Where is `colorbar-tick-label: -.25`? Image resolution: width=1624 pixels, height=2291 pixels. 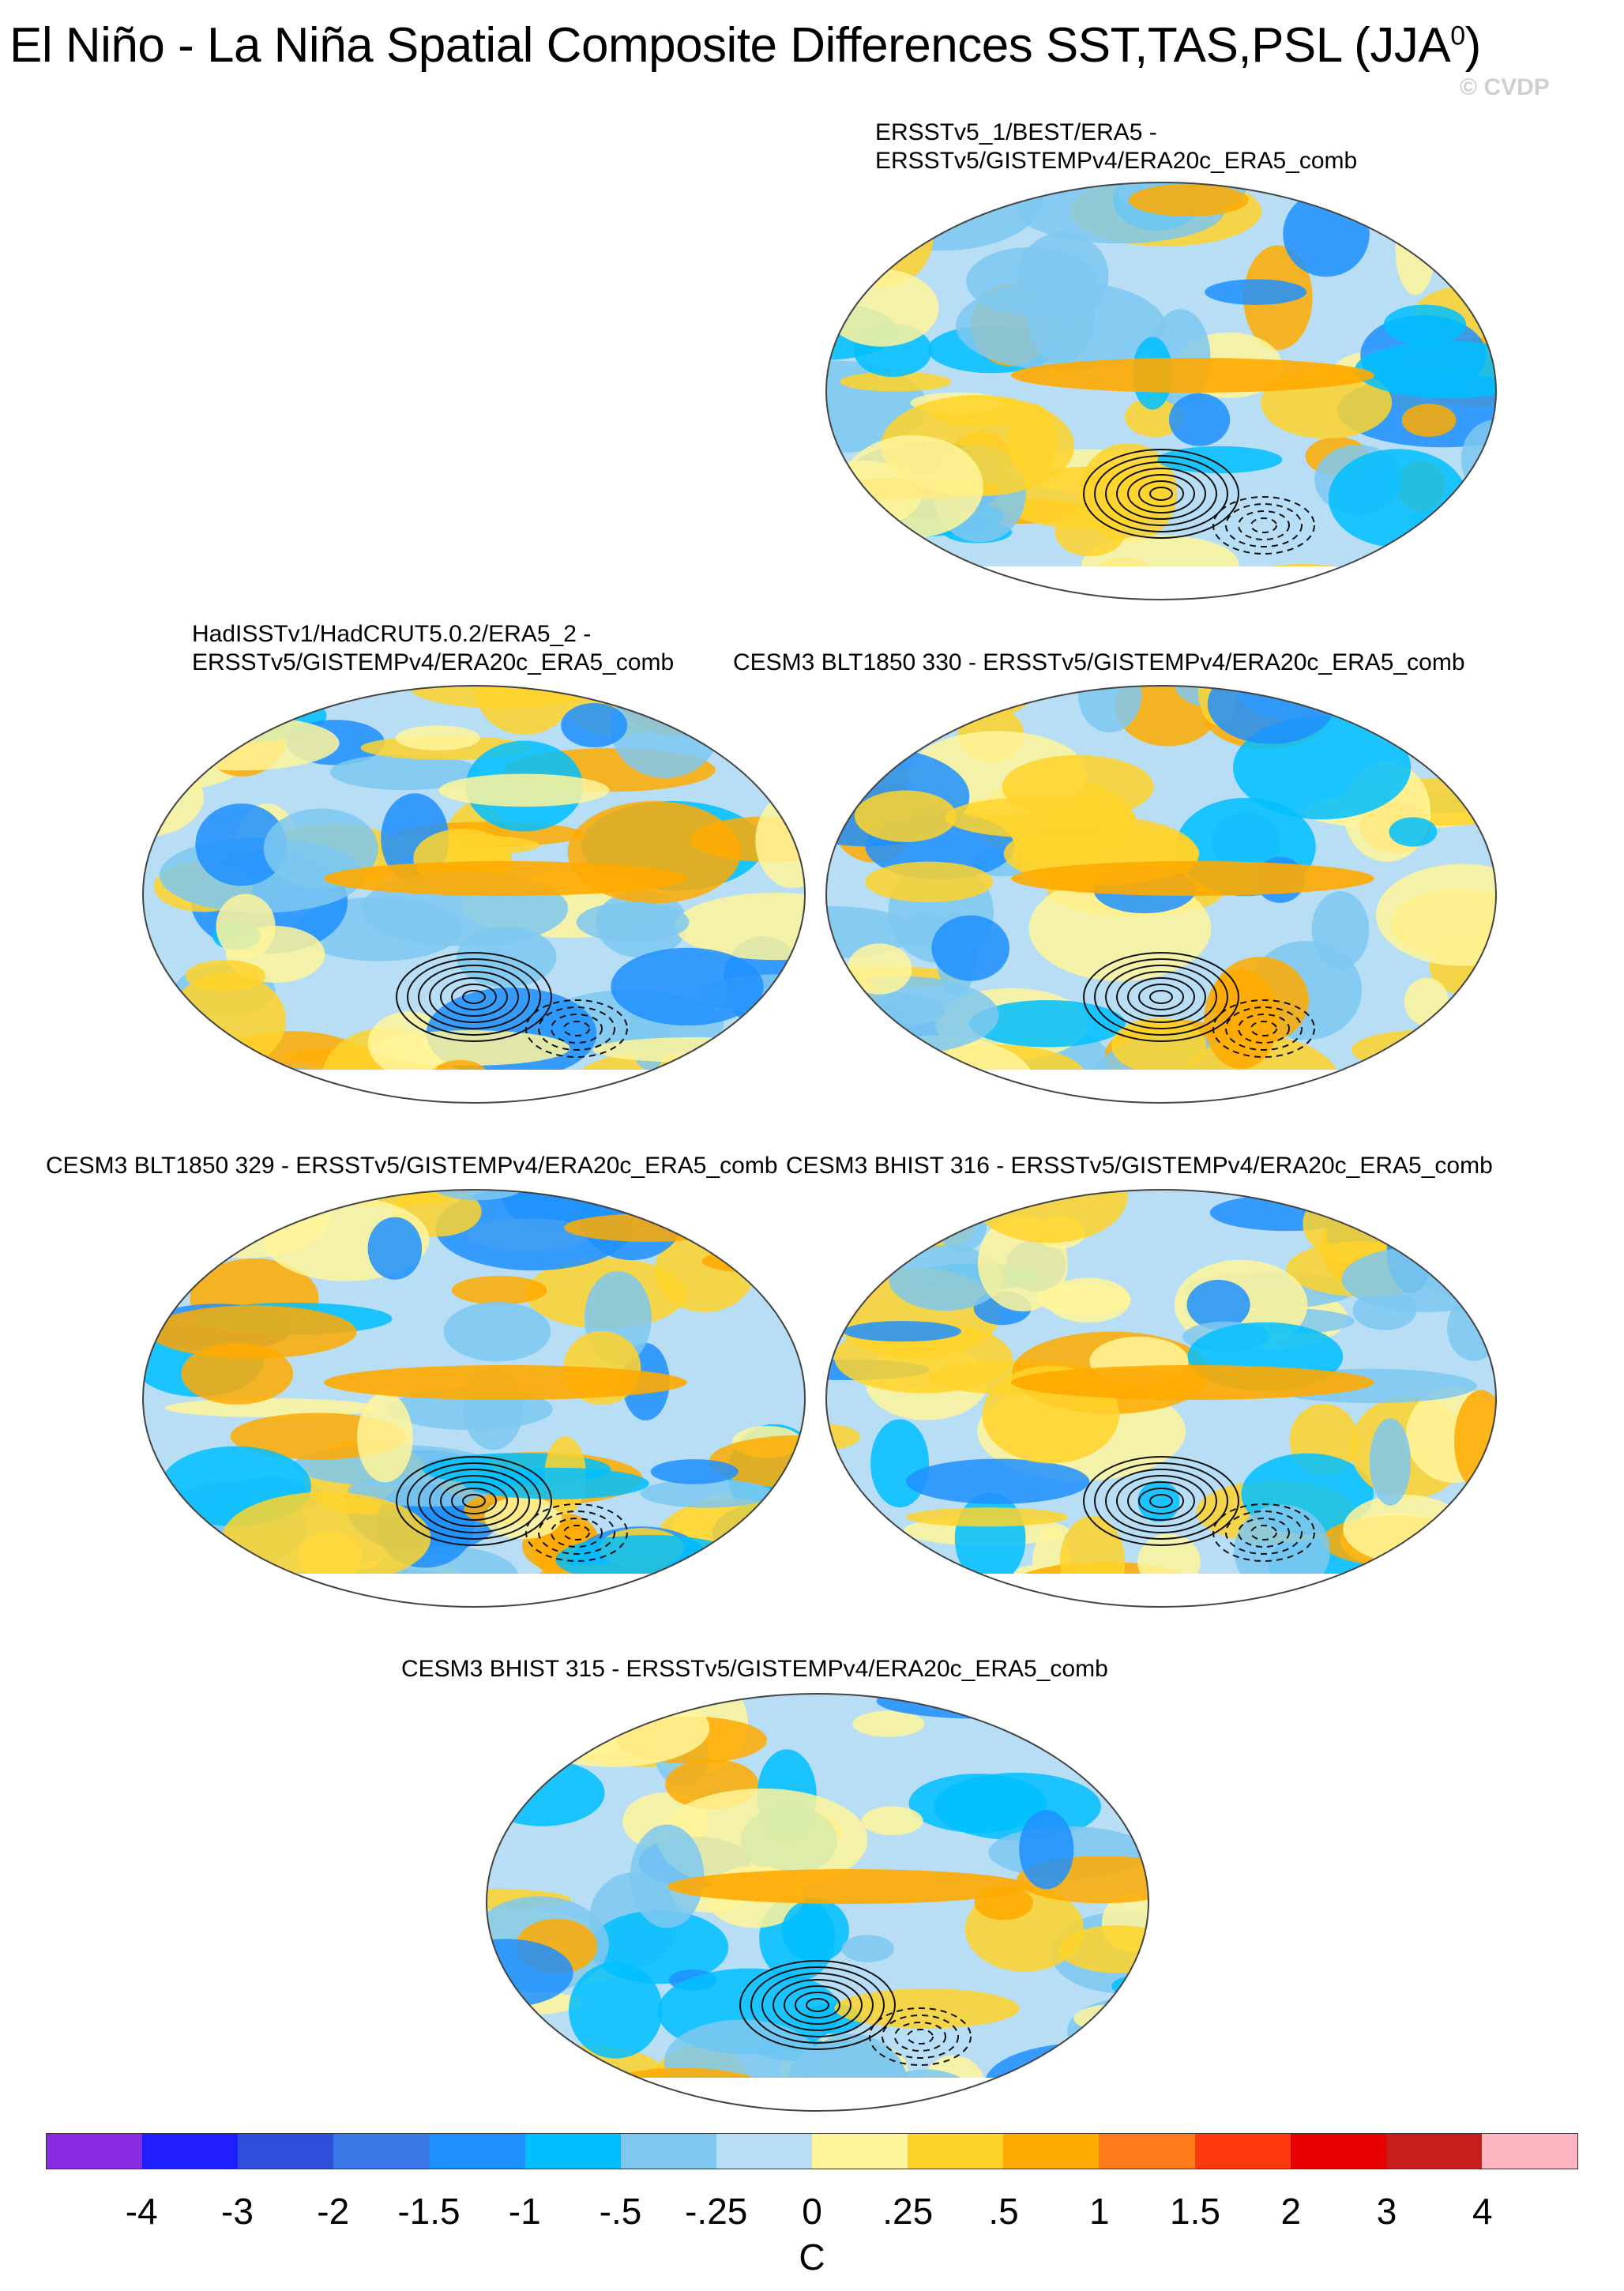 colorbar-tick-label: -.25 is located at coordinates (716, 2212).